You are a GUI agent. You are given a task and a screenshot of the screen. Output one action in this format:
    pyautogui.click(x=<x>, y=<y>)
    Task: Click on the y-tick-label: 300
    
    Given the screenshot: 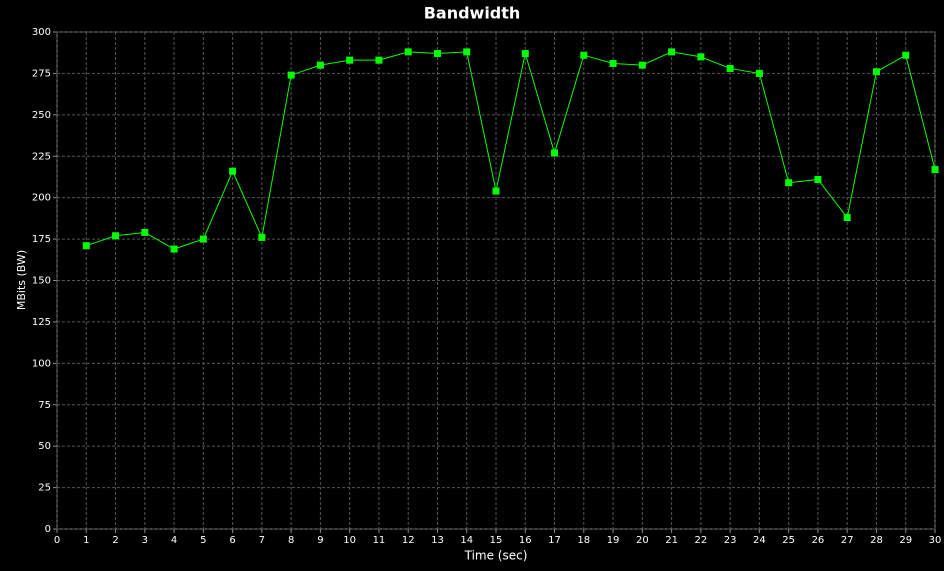 What is the action you would take?
    pyautogui.click(x=41, y=32)
    